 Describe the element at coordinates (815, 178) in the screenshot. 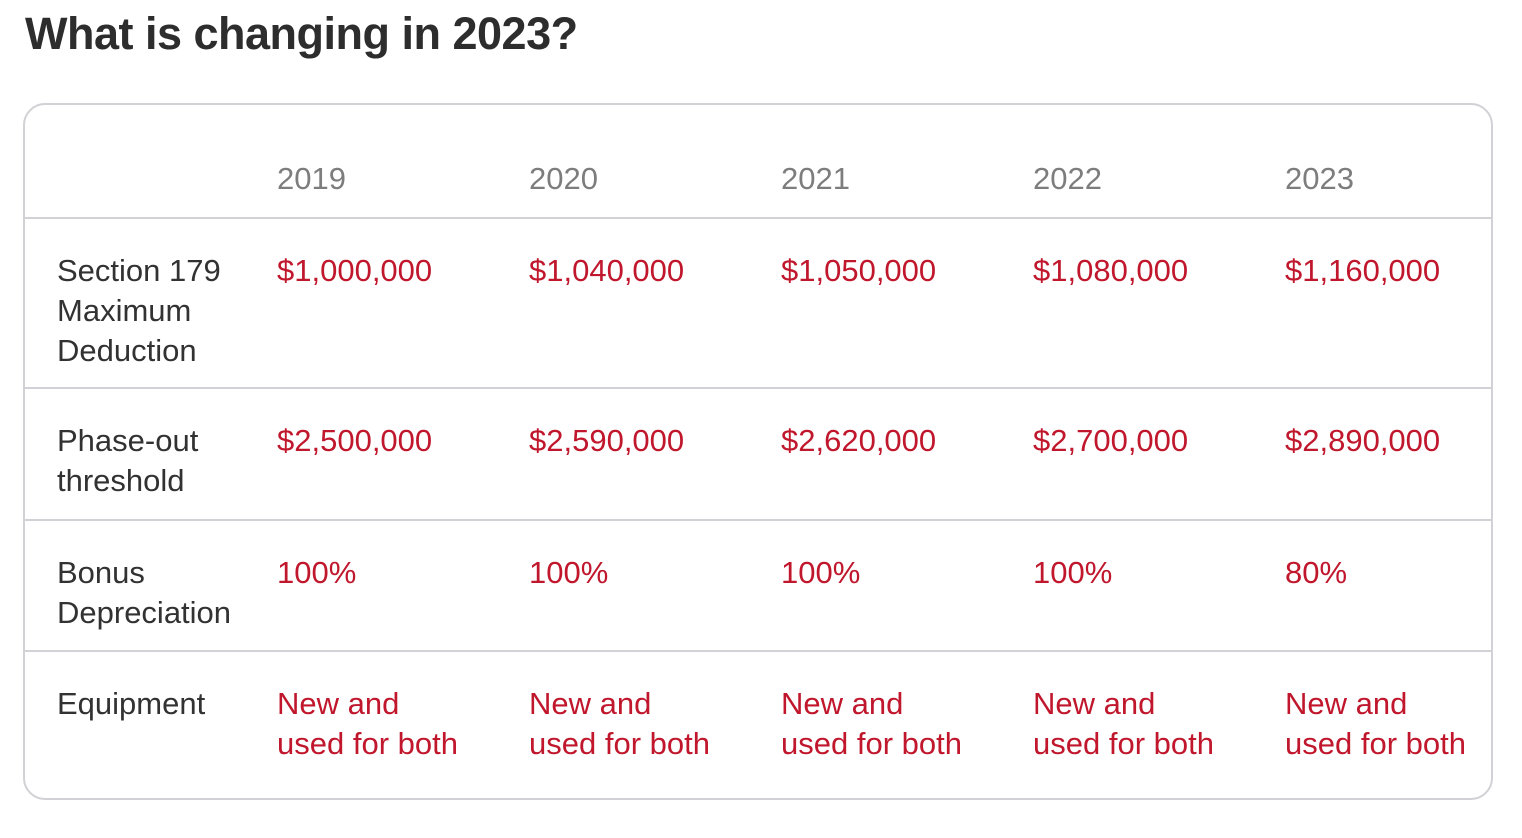

I see `column-header-2021: 2021` at that location.